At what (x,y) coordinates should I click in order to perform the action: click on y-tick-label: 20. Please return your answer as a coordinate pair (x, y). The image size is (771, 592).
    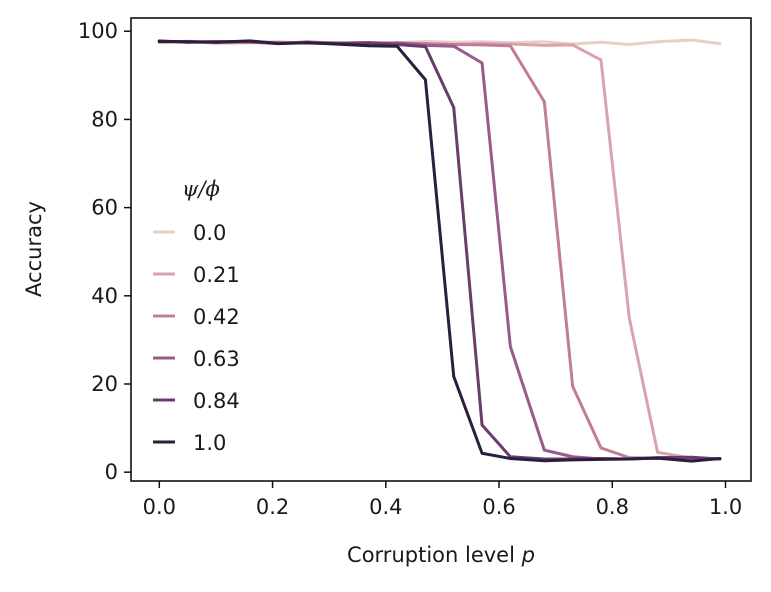
    Looking at the image, I should click on (104, 384).